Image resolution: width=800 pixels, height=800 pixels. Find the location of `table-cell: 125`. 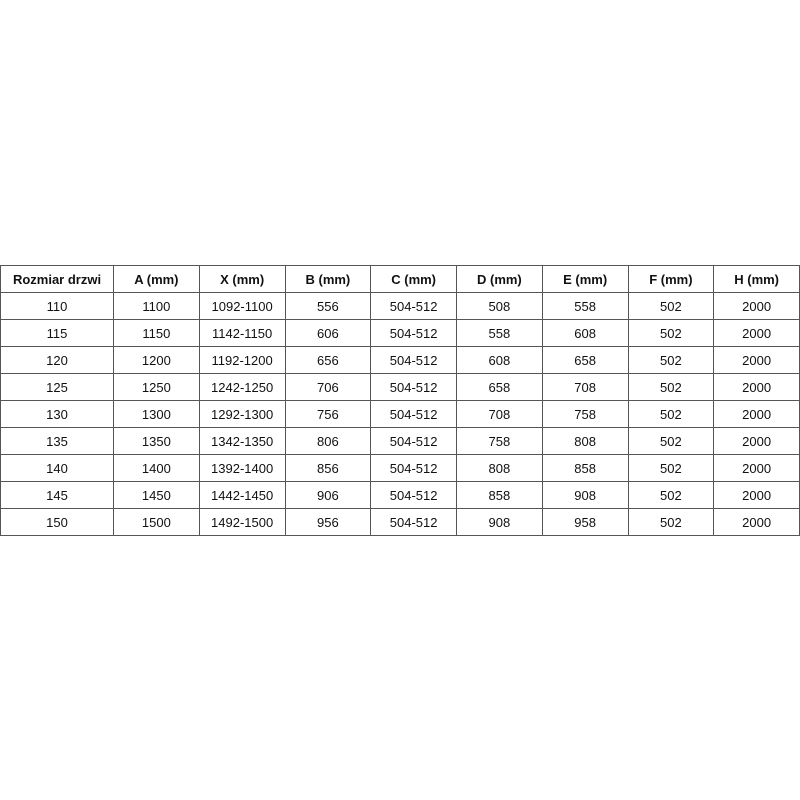

table-cell: 125 is located at coordinates (57, 387).